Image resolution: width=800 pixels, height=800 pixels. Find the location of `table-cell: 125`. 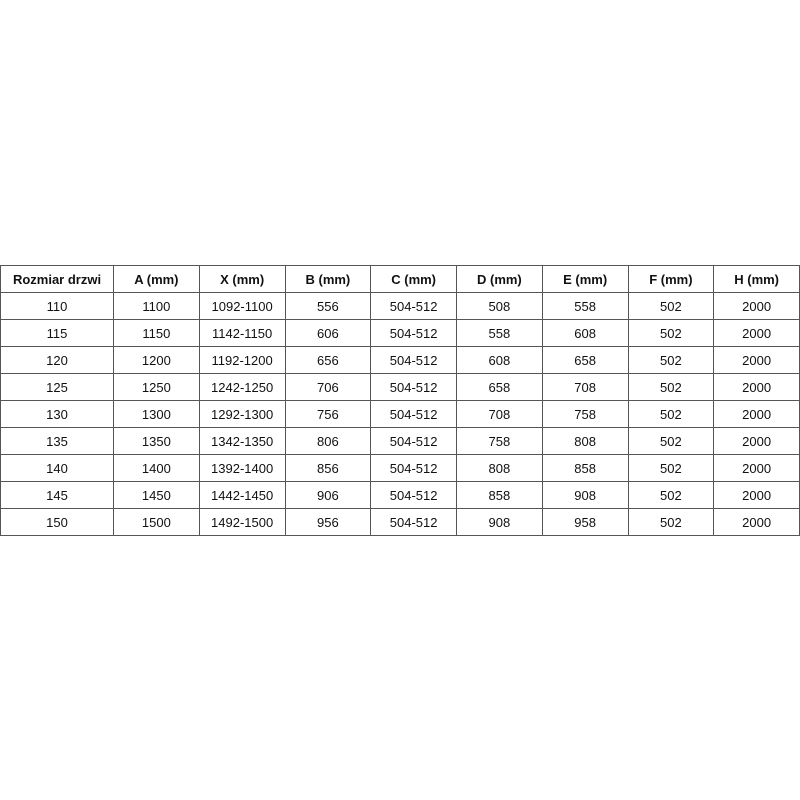

table-cell: 125 is located at coordinates (57, 387).